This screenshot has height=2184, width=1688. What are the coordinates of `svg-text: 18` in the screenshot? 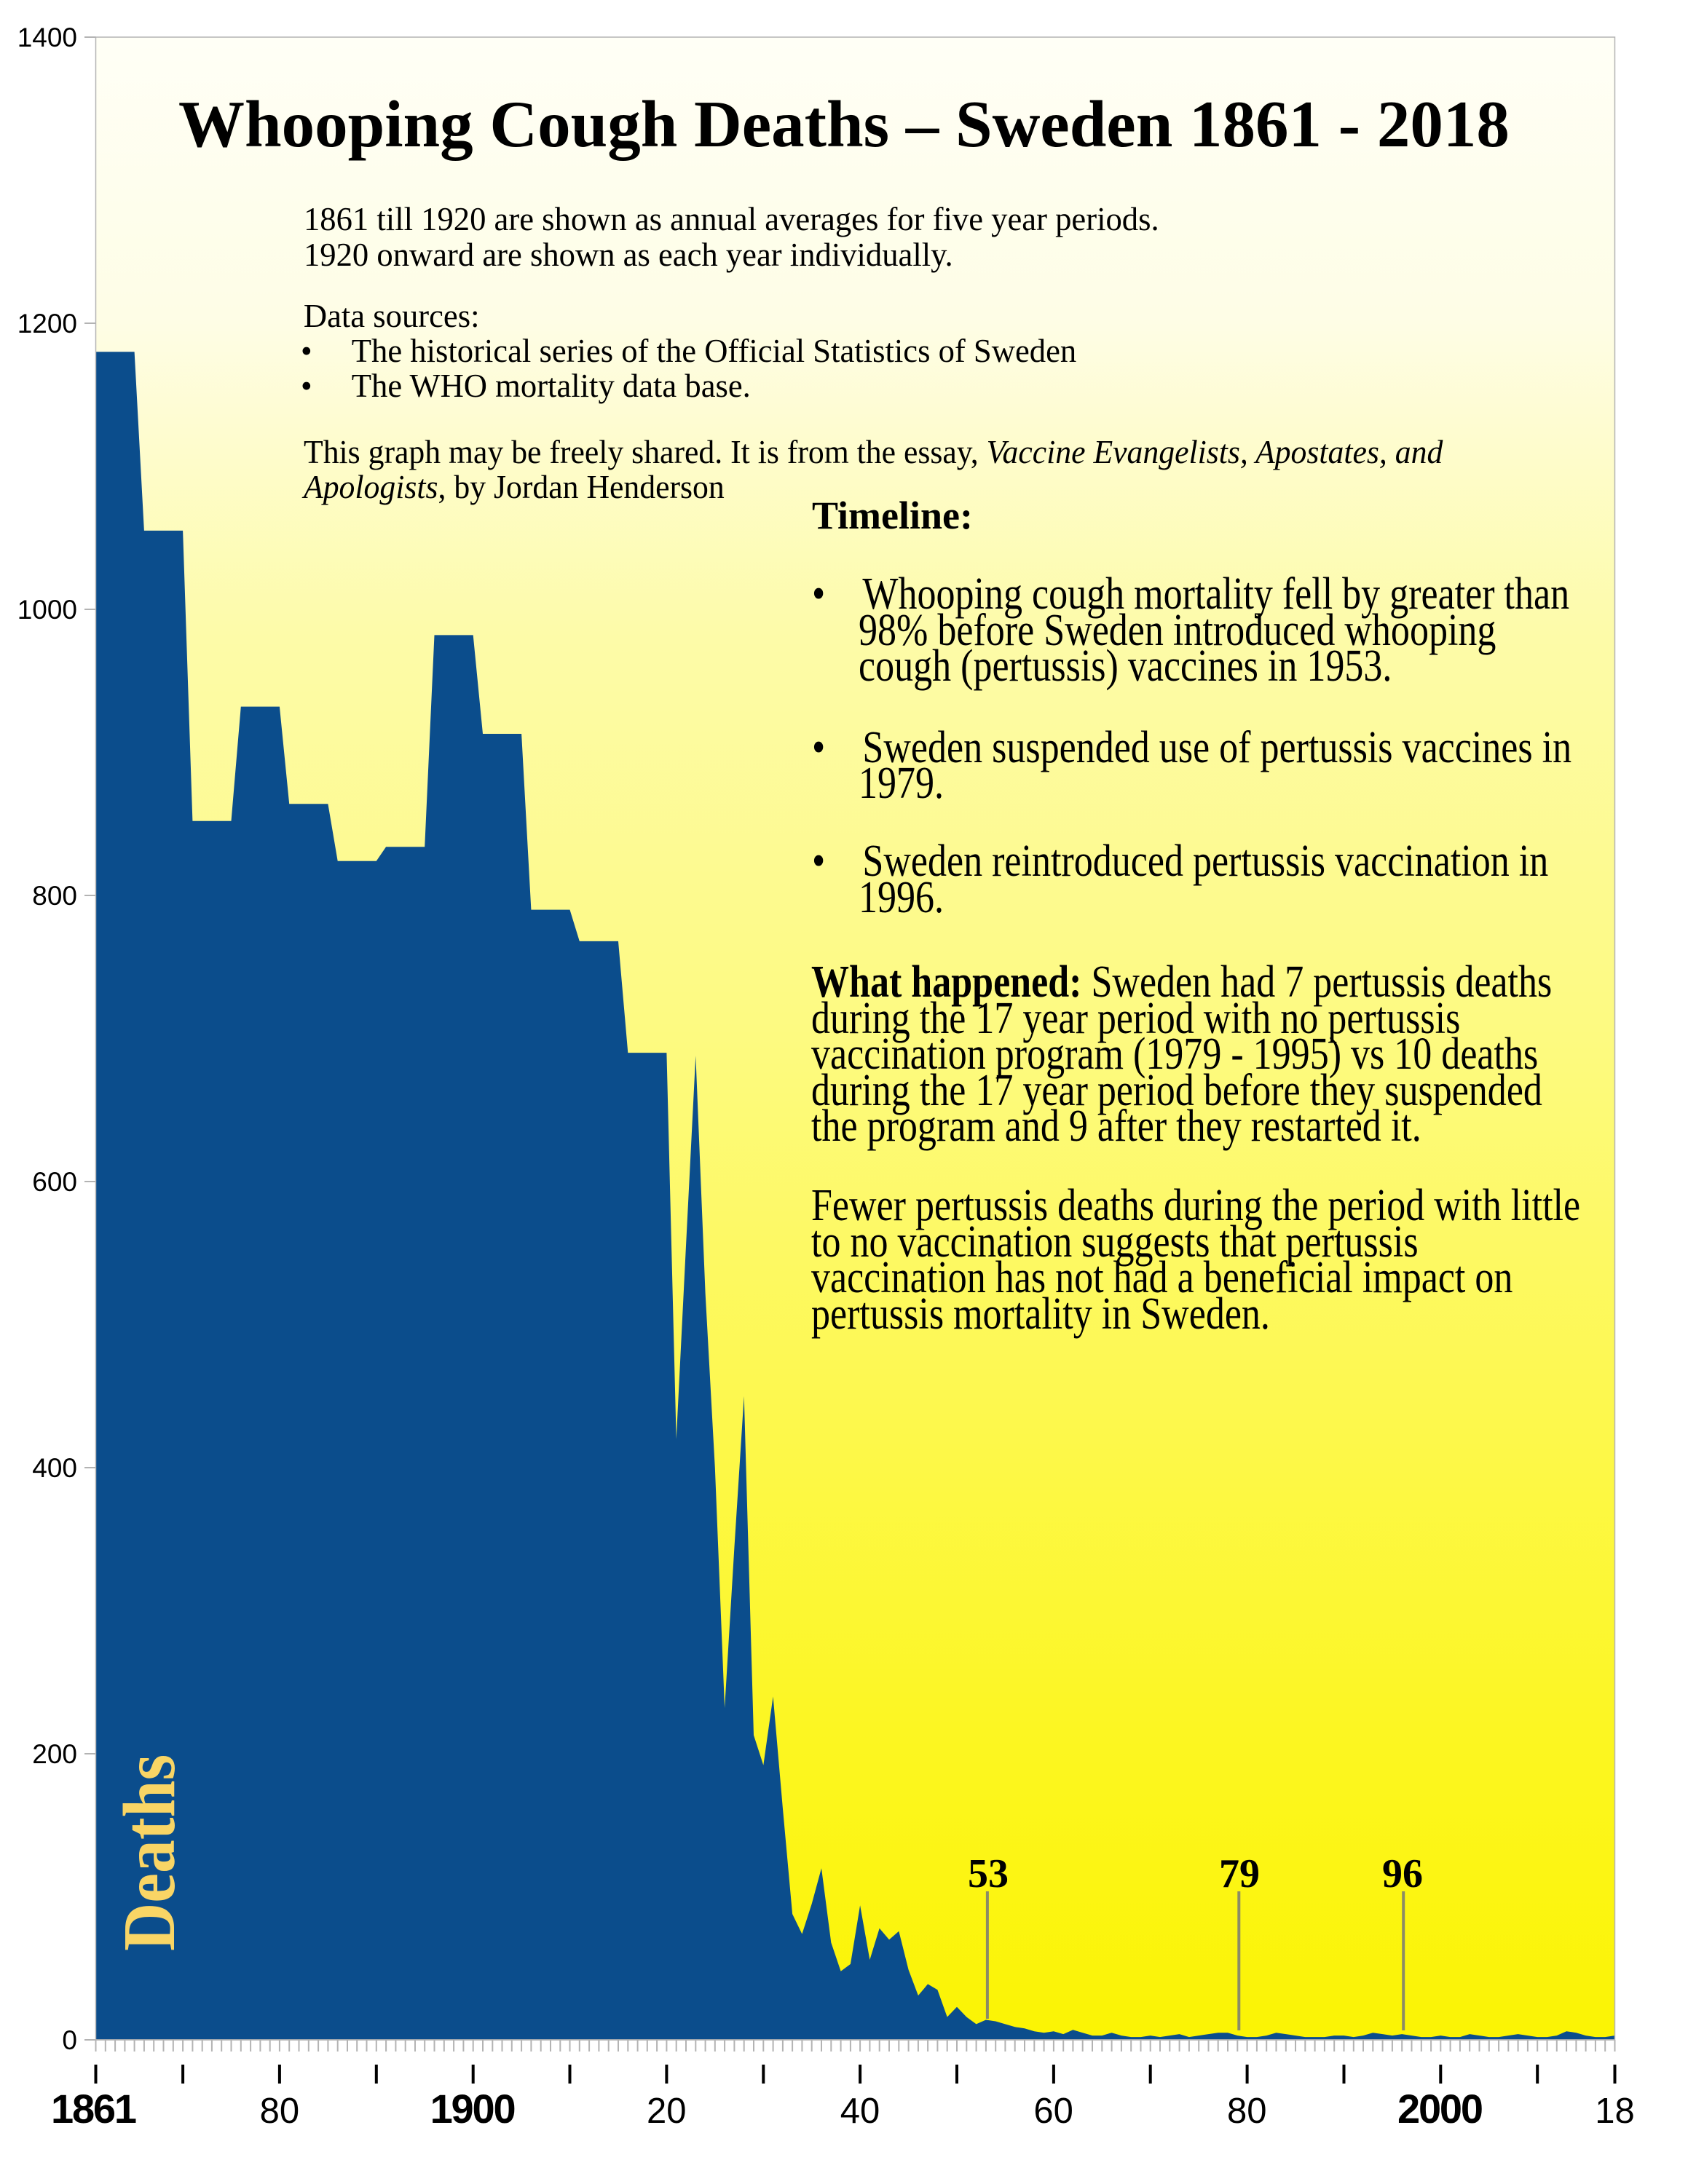 It's located at (1615, 2111).